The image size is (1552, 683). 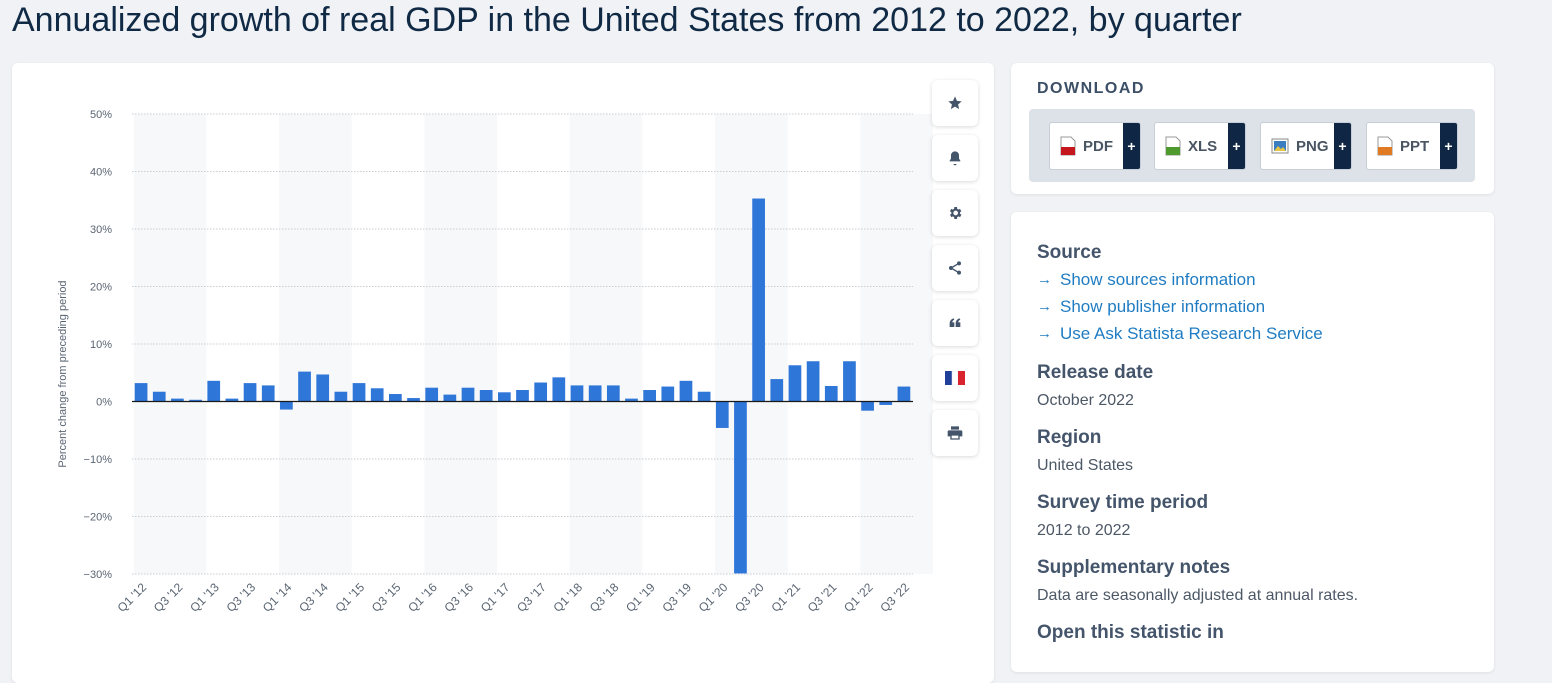 I want to click on x-tick-label: Q3 '21, so click(x=822, y=597).